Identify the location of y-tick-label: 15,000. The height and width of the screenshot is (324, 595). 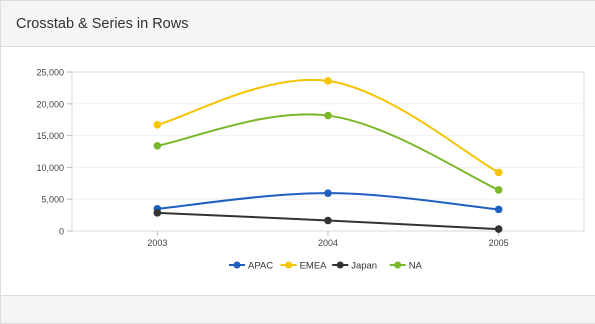
(50, 136).